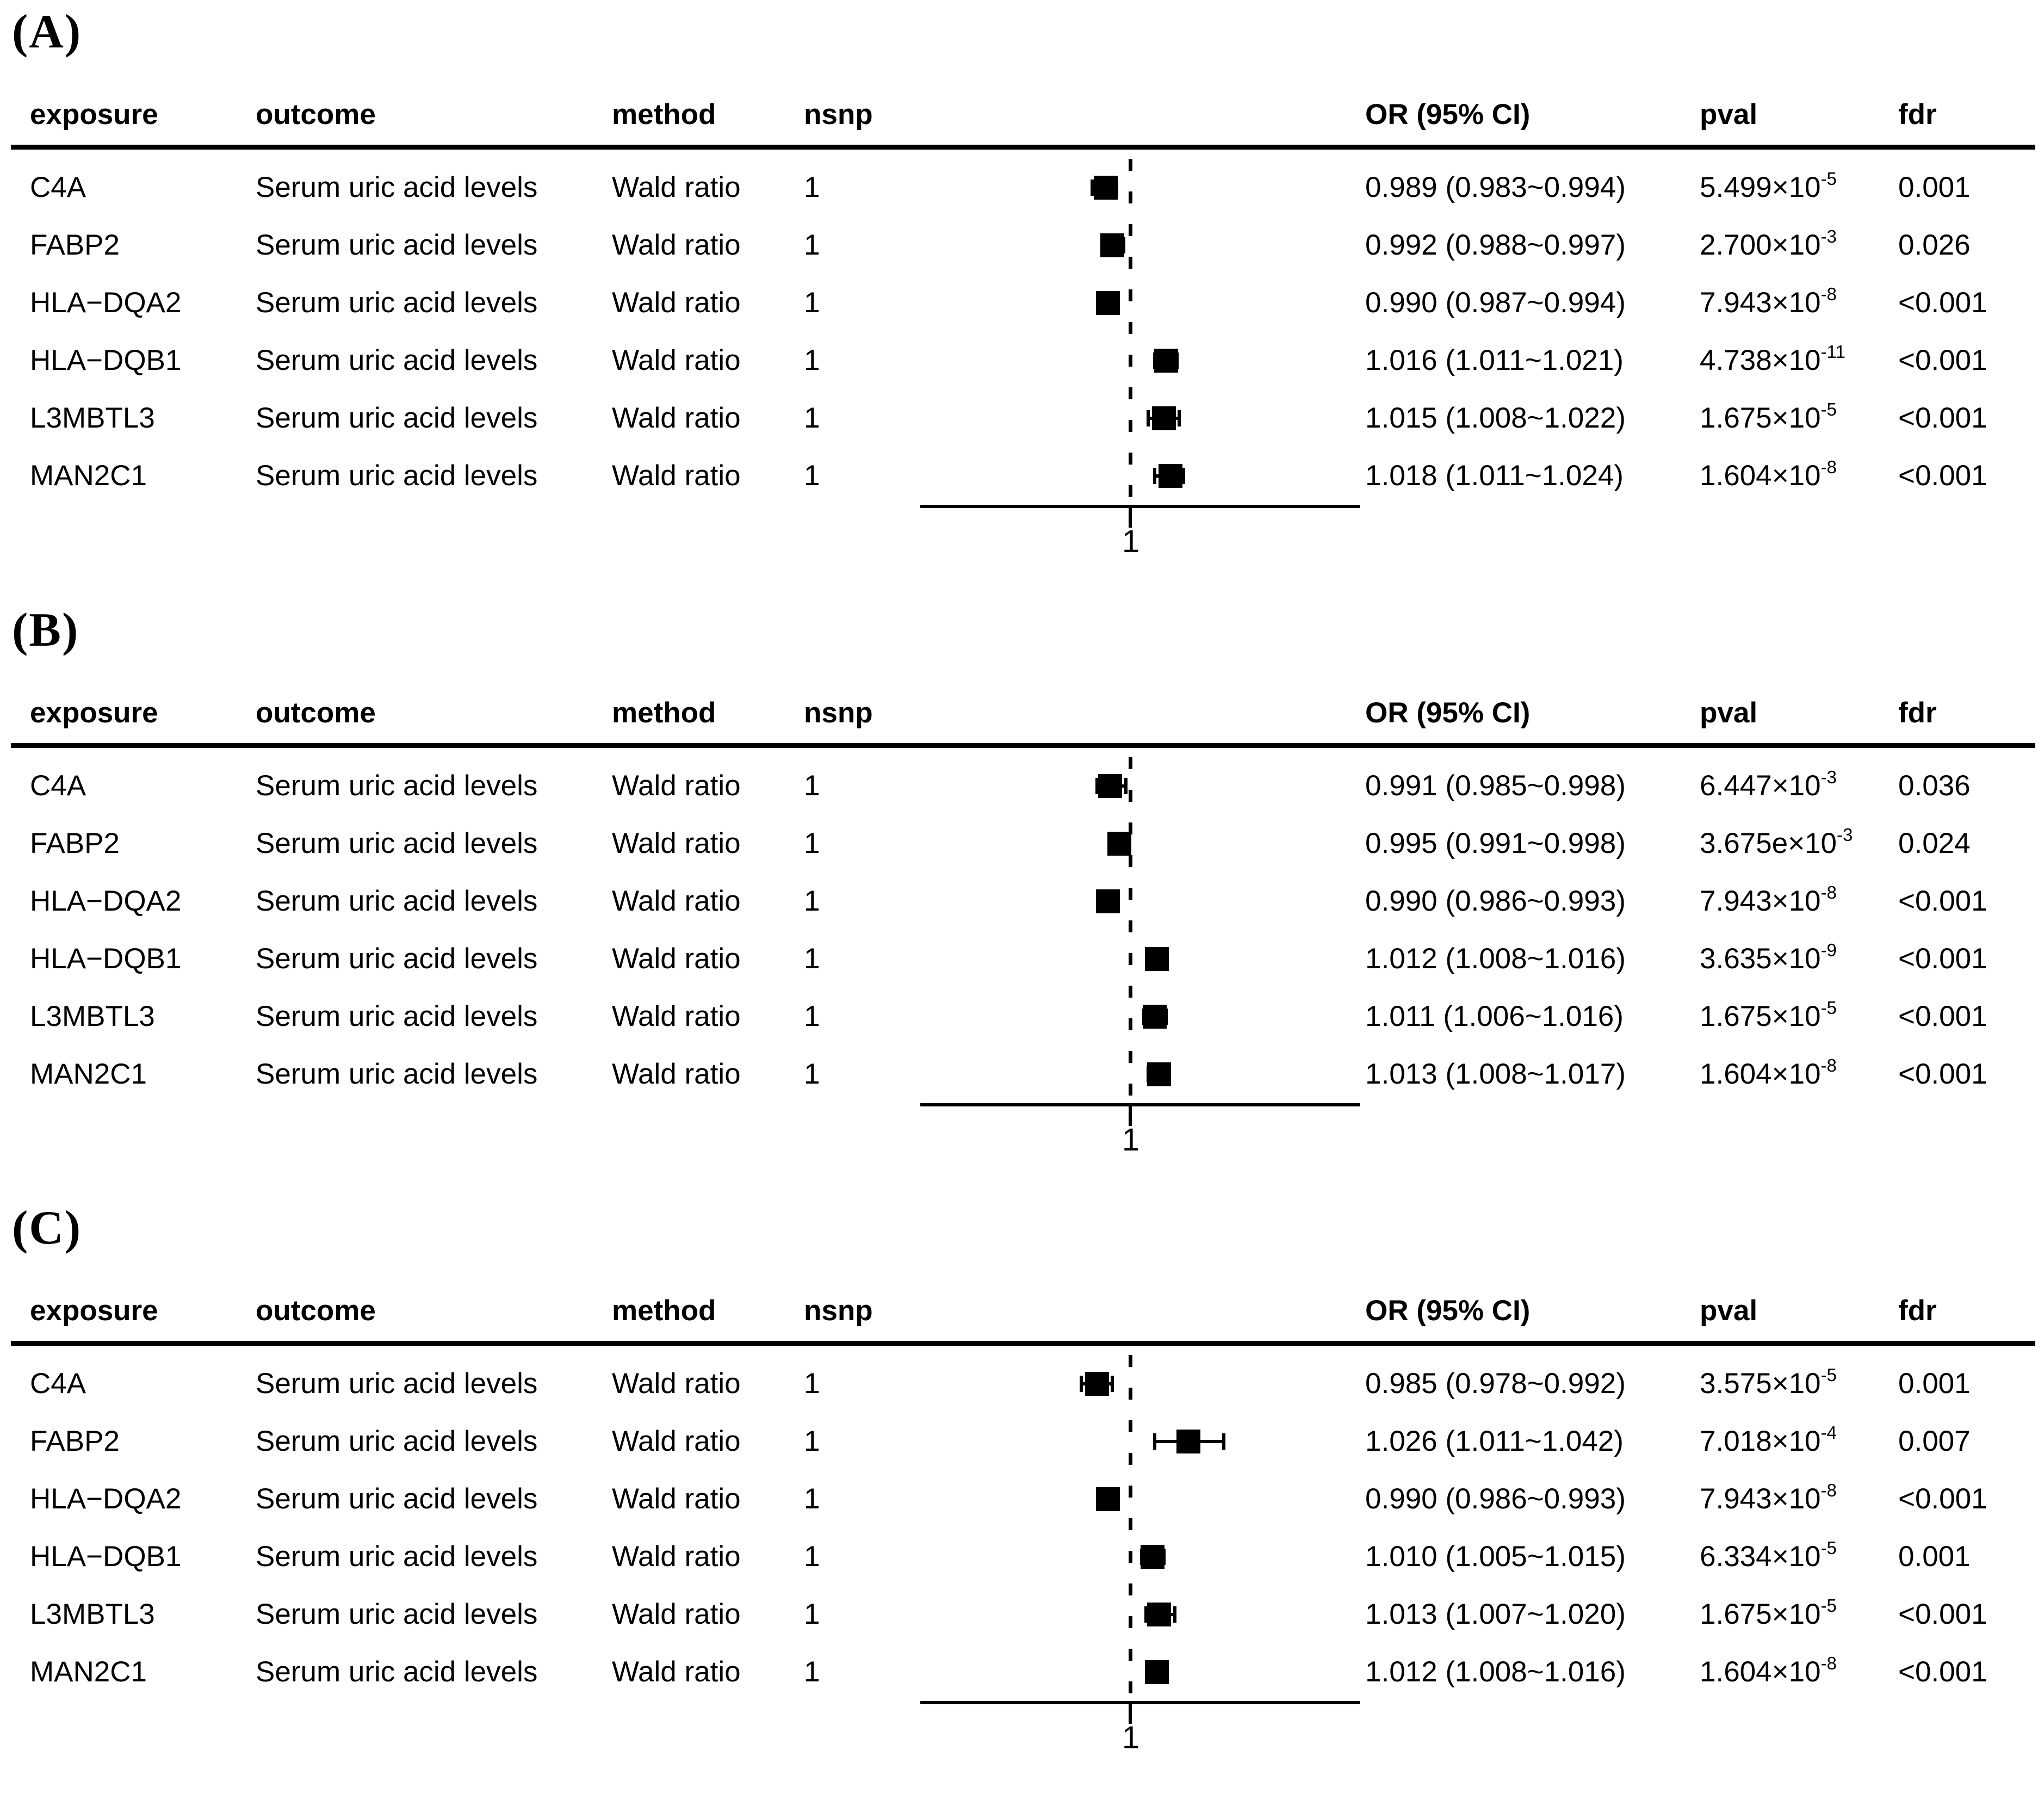  Describe the element at coordinates (106, 1499) in the screenshot. I see `exposure-cell: HLA−DQA2` at that location.